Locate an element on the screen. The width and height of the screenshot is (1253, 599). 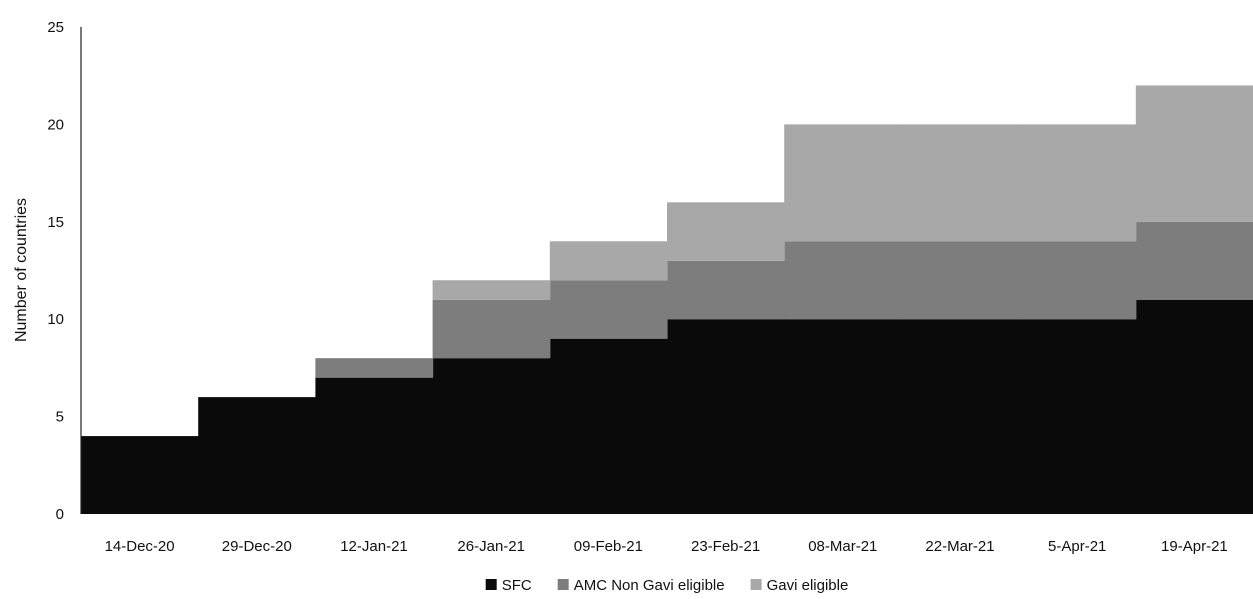
y-tick-labels: 0 5 10 15 20 25 is located at coordinates (55, 271).